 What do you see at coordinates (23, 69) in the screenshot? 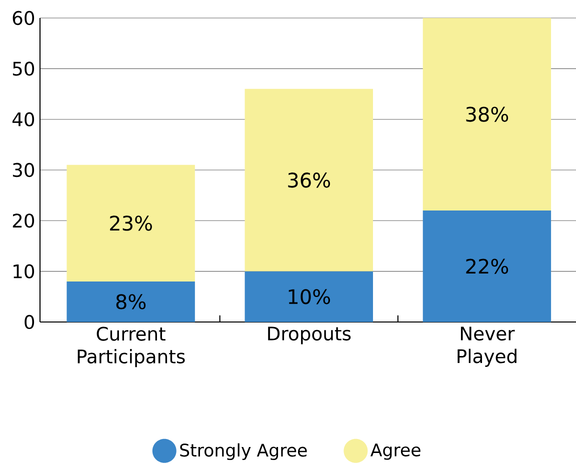
I see `y-tick-label: 50` at bounding box center [23, 69].